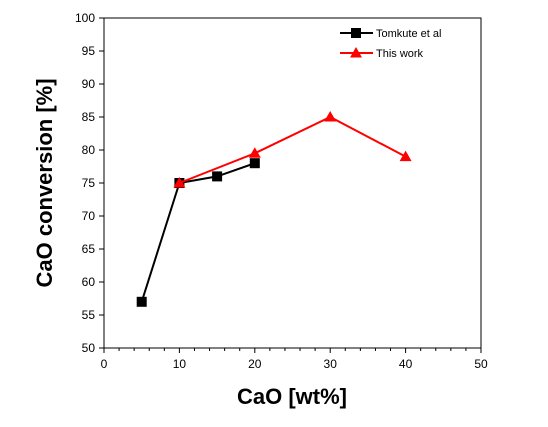 The image size is (548, 427). I want to click on y-tick-label: 75, so click(89, 183).